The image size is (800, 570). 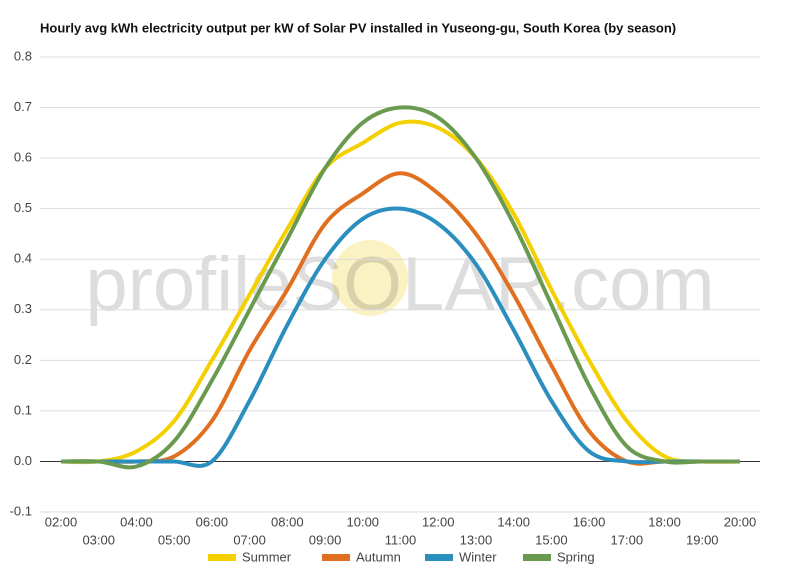 What do you see at coordinates (23, 207) in the screenshot?
I see `y-tick-label: 0.5` at bounding box center [23, 207].